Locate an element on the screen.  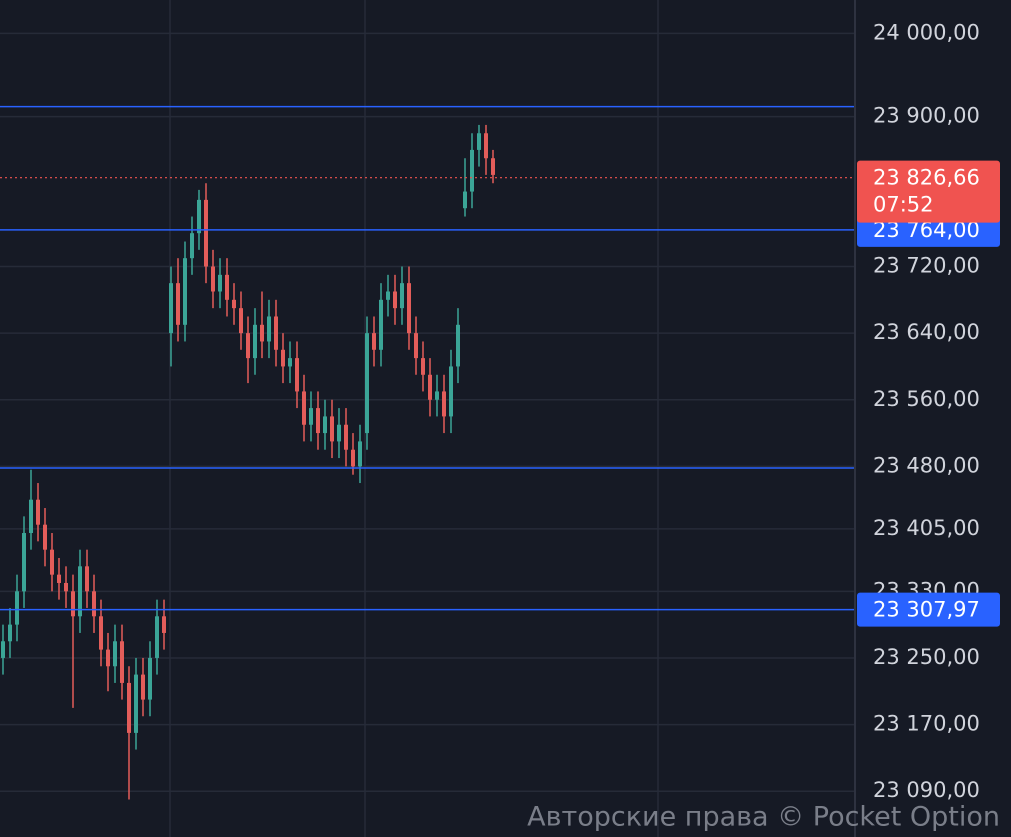
y-tick-label: 23 090,00 is located at coordinates (926, 790).